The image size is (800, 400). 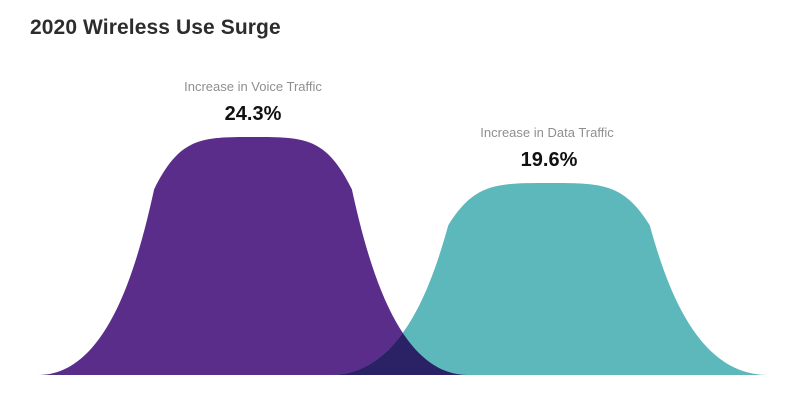 I want to click on data-traffic-value: 19.6%, so click(x=549, y=160).